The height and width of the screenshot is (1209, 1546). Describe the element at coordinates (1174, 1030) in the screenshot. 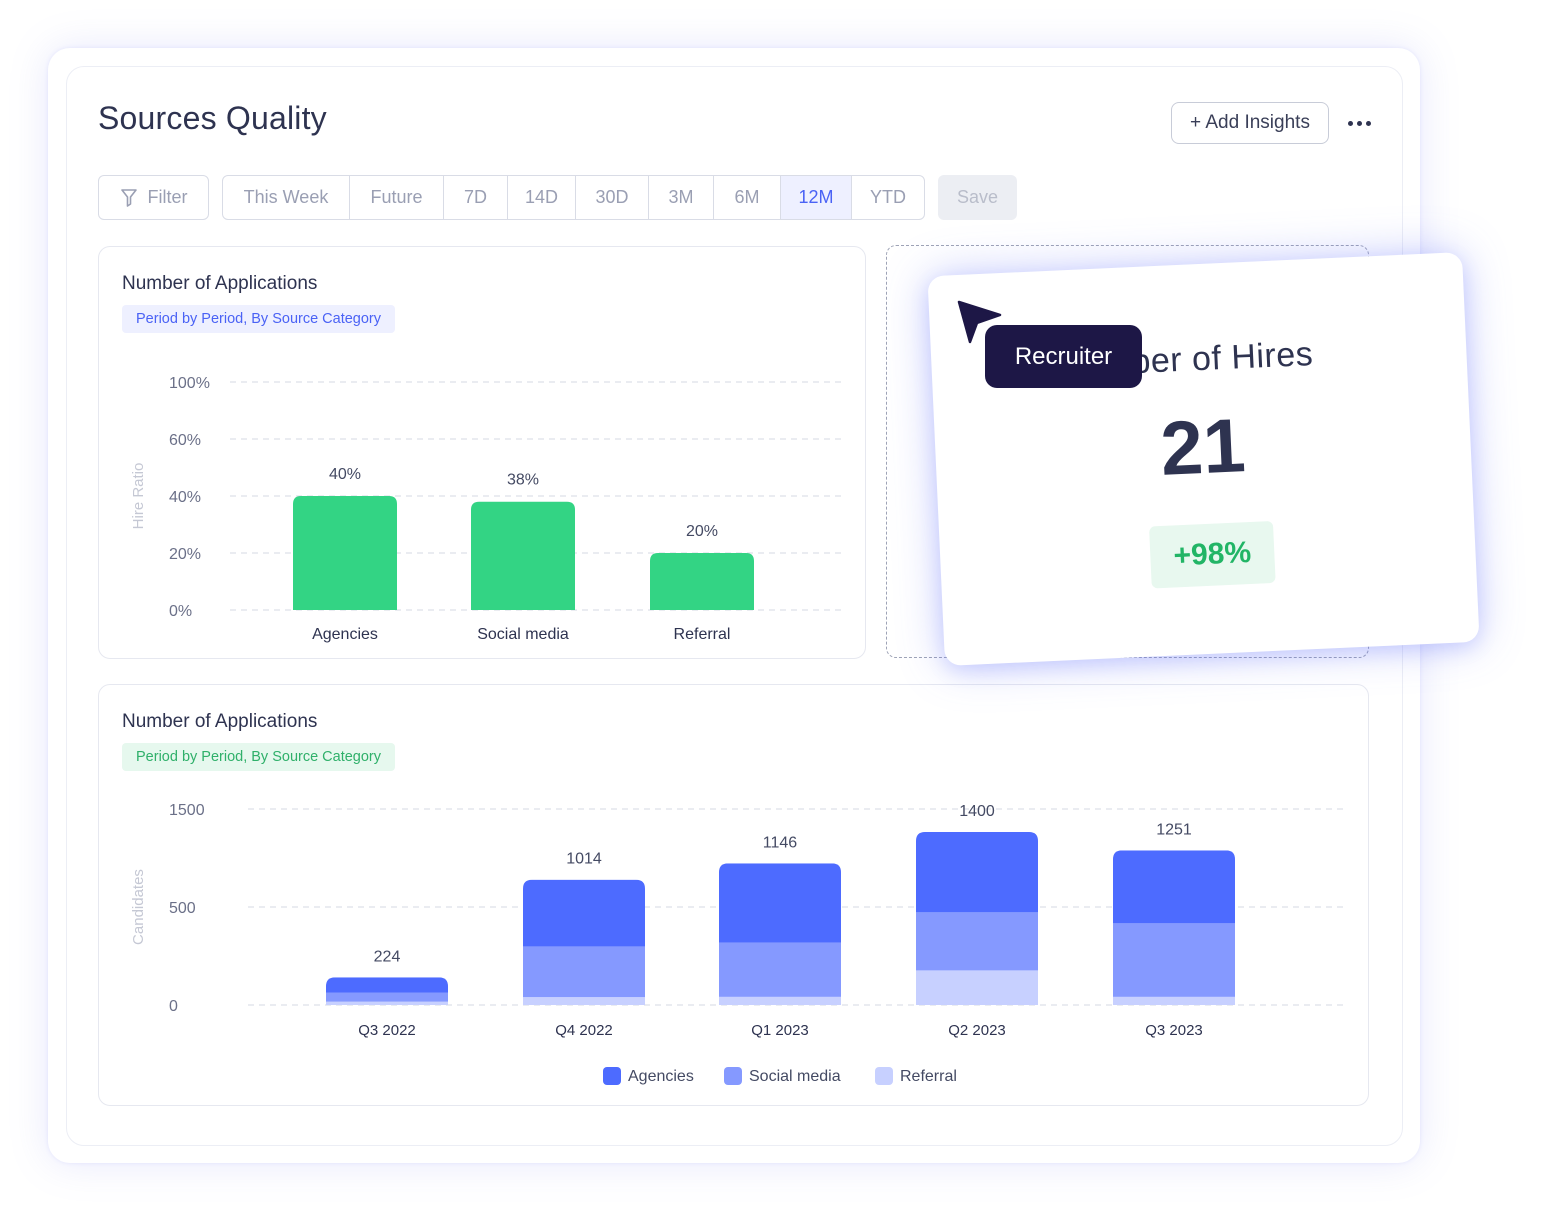

I see `x-tick-label: Q3 2023` at that location.